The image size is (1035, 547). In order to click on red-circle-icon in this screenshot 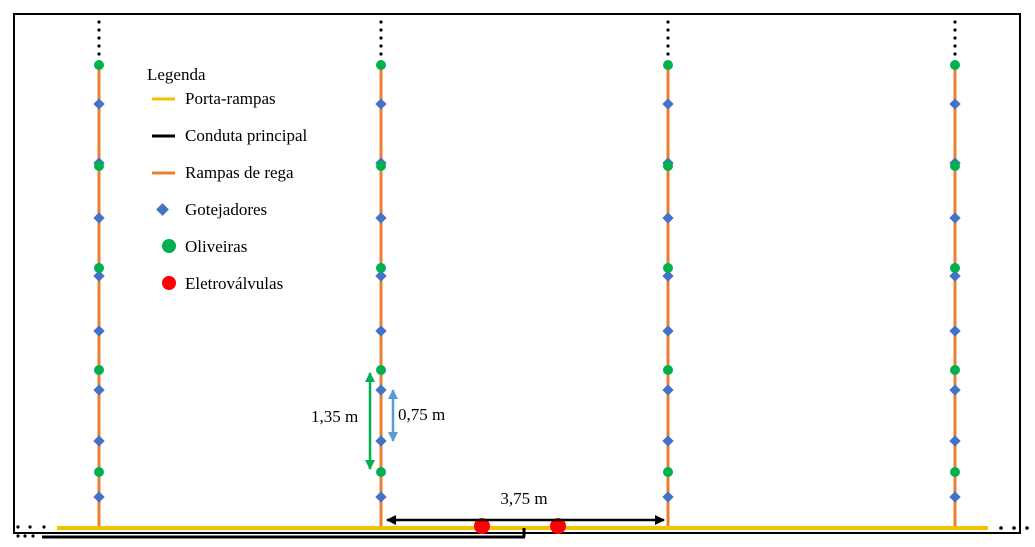, I will do `click(169, 283)`.